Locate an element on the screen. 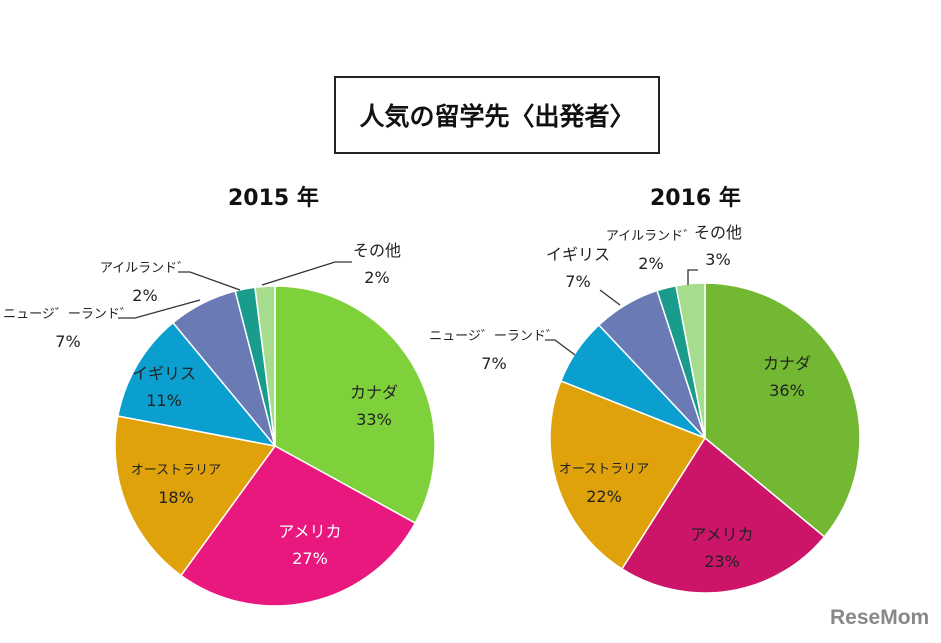  label-2015-uk: イギリス 11% is located at coordinates (164, 387).